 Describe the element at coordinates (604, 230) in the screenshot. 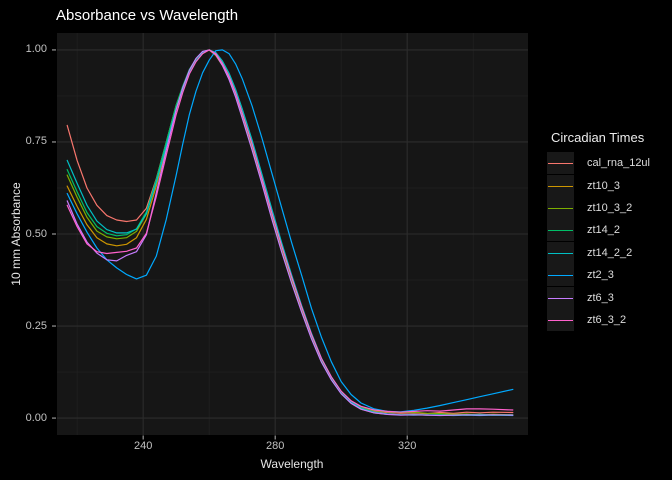

I see `legend-item-label: zt14_2` at that location.